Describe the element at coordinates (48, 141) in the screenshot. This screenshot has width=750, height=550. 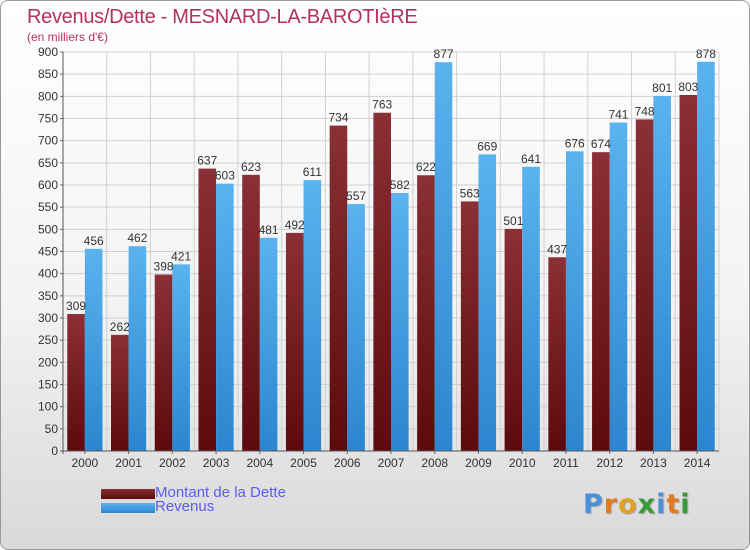
I see `y-tick-label: 700` at that location.